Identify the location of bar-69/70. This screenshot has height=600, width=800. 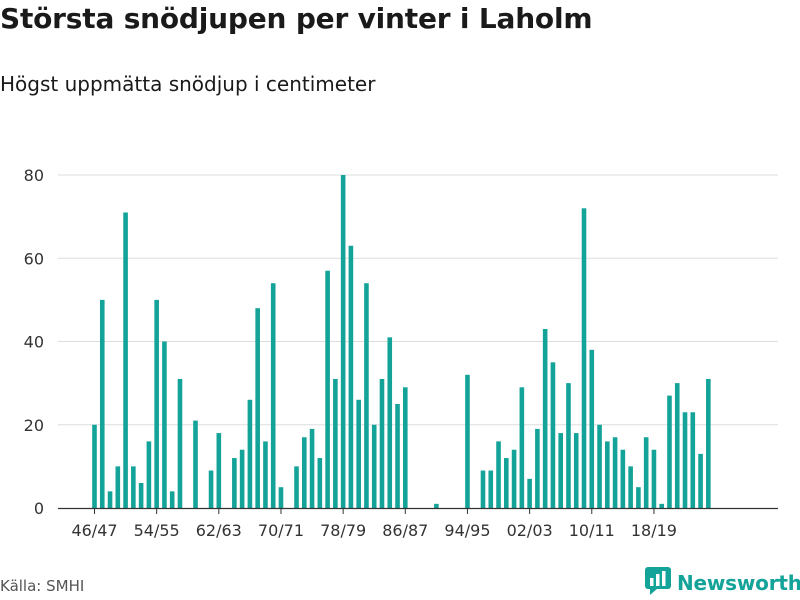
(273, 395).